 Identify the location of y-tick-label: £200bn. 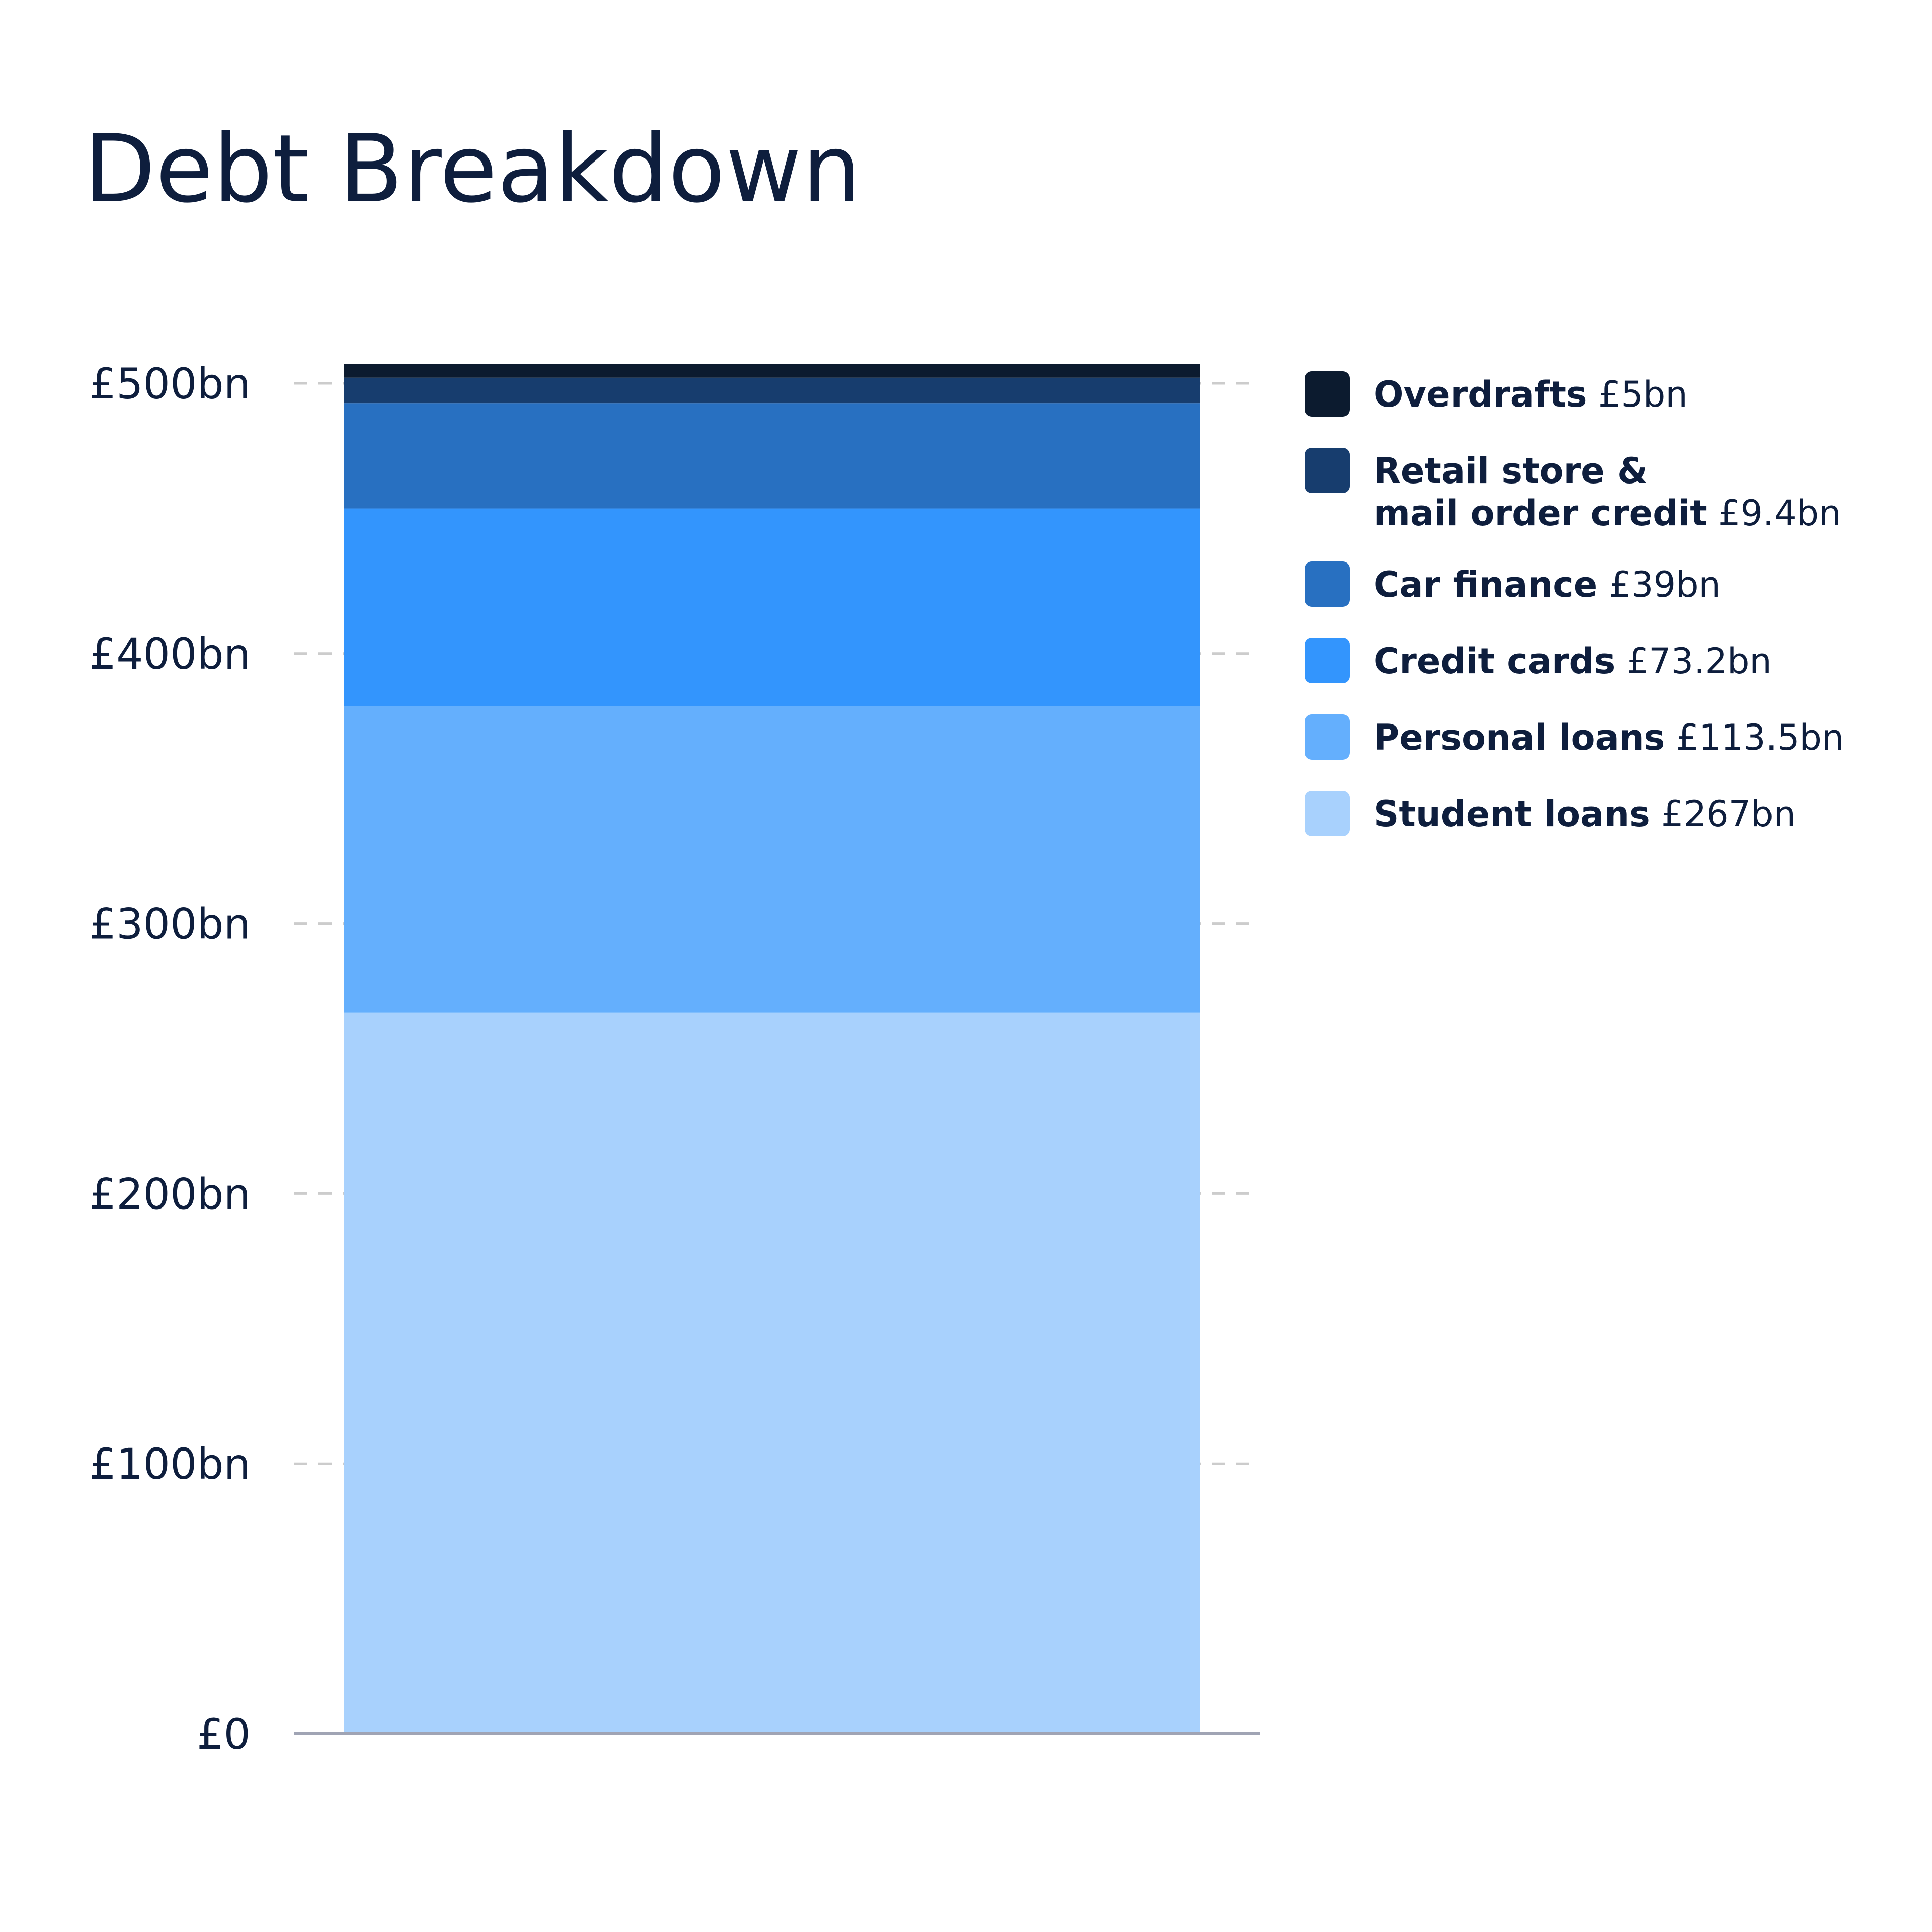
(170, 1194).